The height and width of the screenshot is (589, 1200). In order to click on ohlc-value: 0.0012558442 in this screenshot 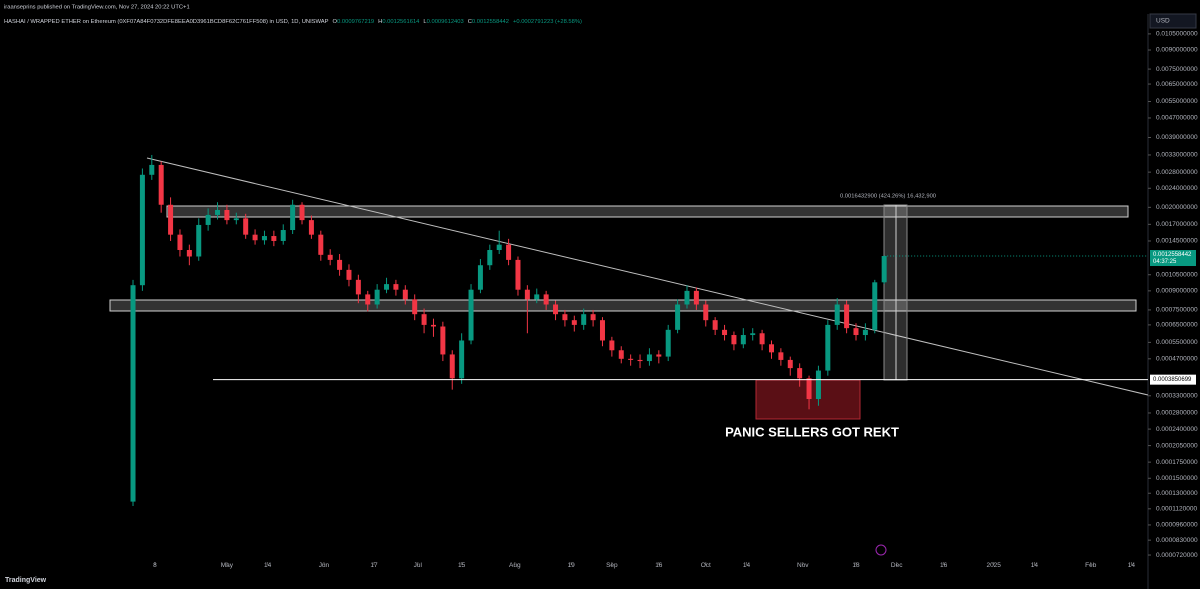, I will do `click(490, 22)`.